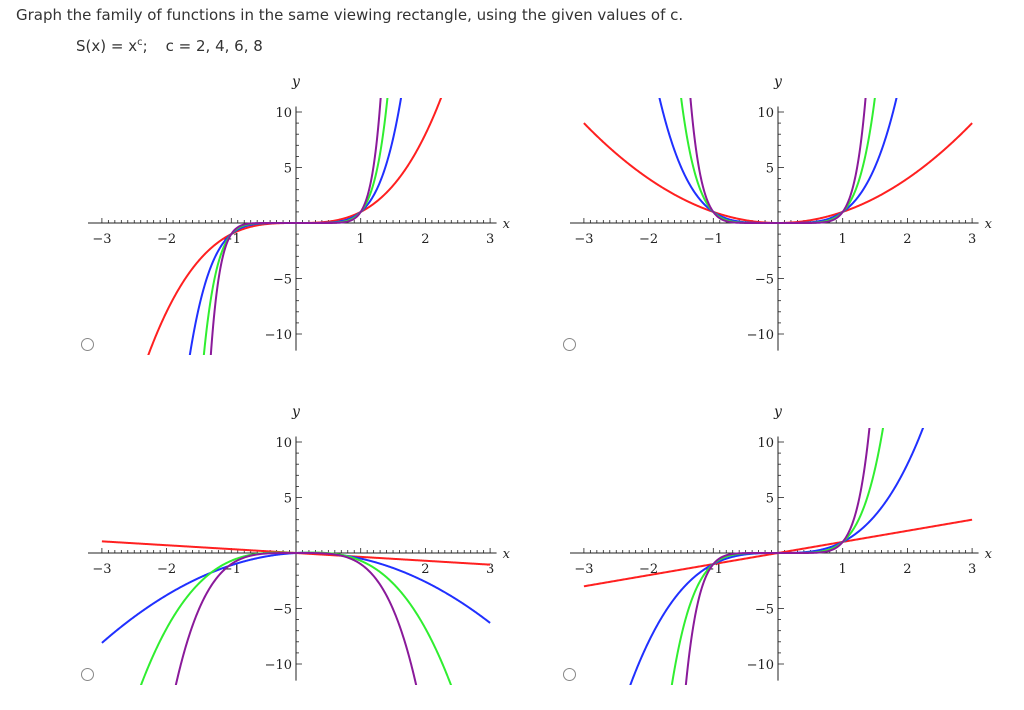 This screenshot has width=1024, height=710. I want to click on function-exponent: c, so click(140, 42).